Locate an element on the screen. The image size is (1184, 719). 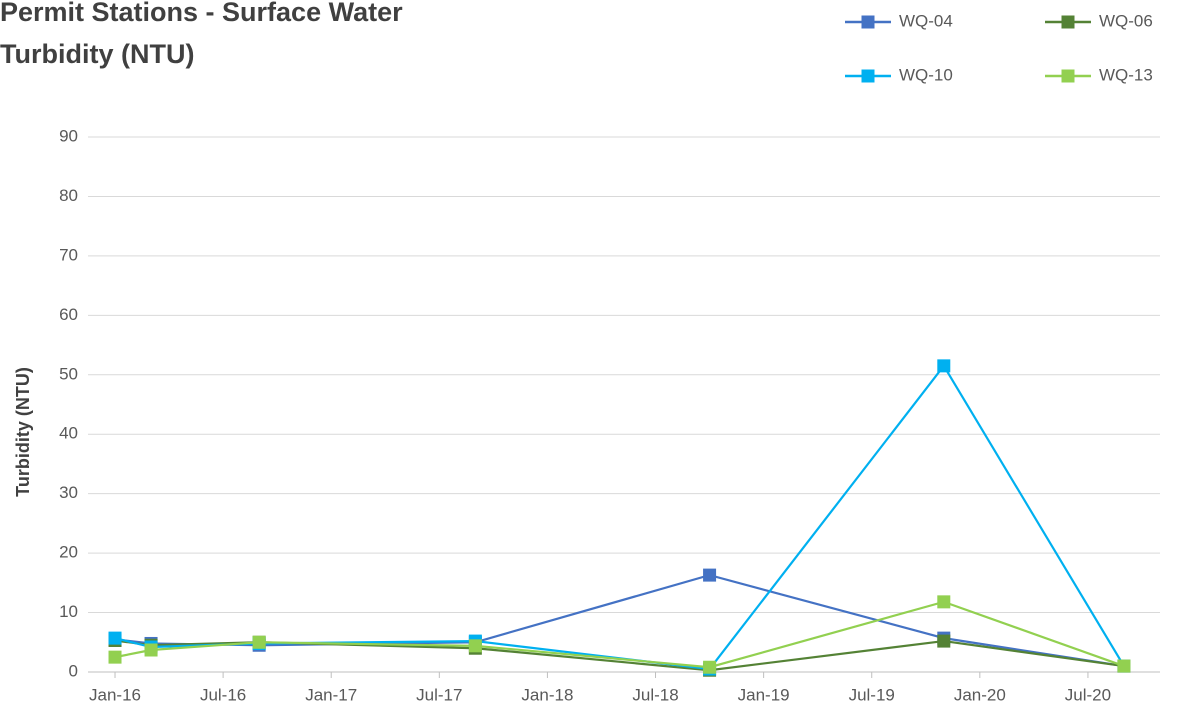
series-line is located at coordinates (619, 620).